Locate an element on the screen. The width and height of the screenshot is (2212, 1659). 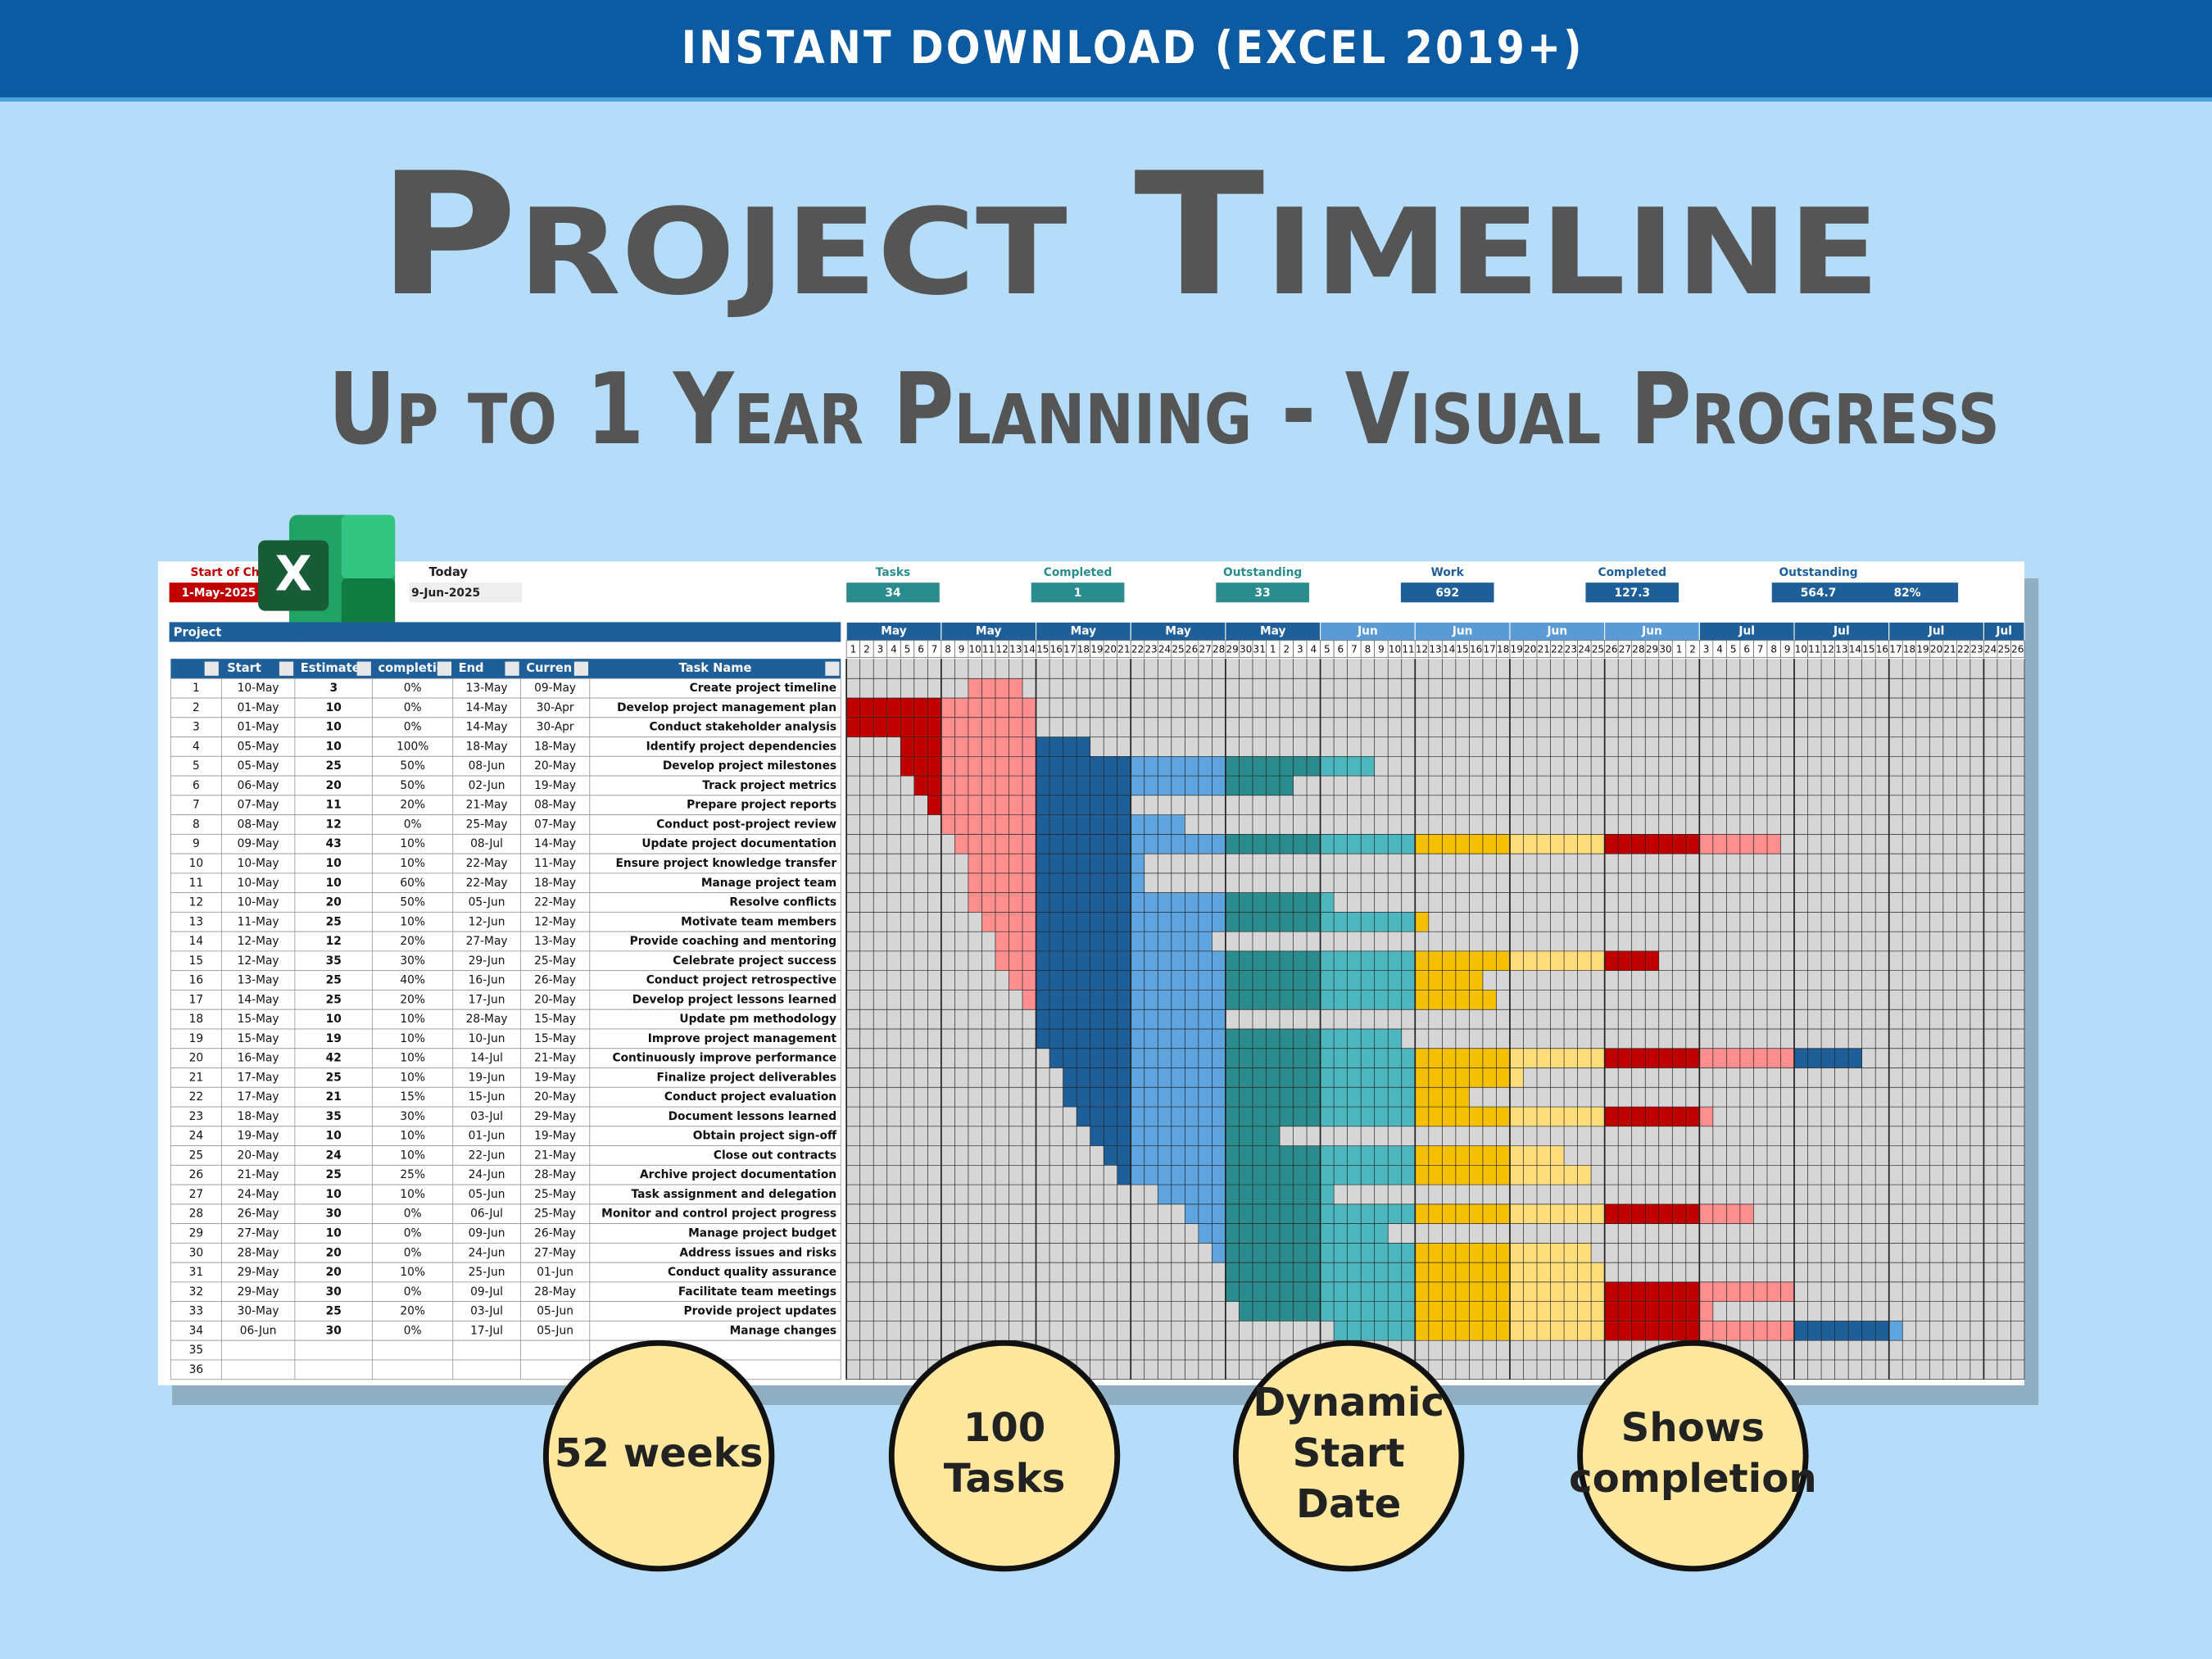
cell: 31 is located at coordinates (196, 1272).